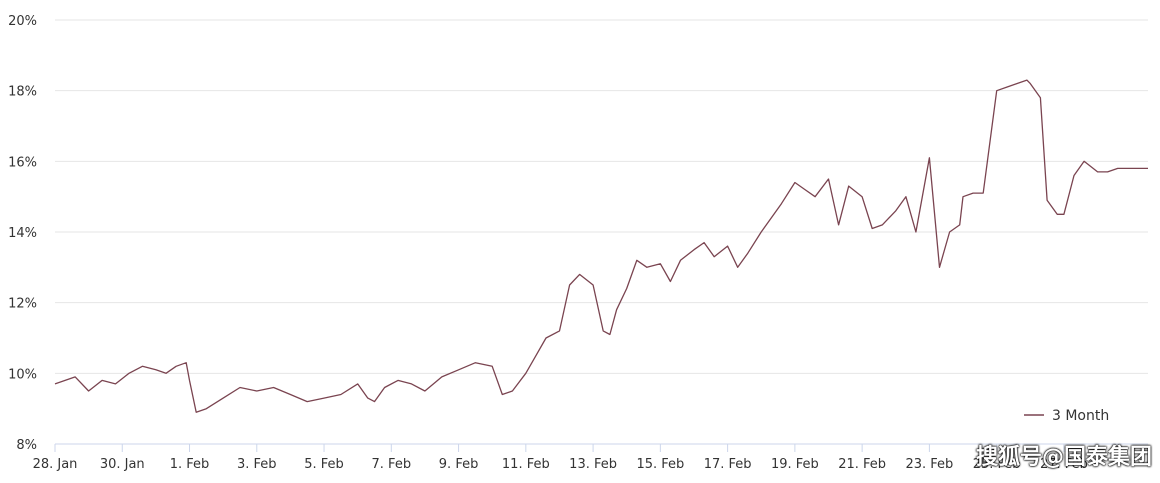  Describe the element at coordinates (22, 374) in the screenshot. I see `y-tick-label: 10%` at that location.